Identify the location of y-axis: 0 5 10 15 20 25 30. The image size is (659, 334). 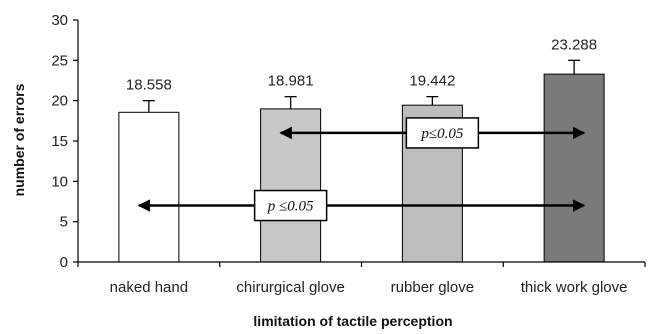
(65, 141).